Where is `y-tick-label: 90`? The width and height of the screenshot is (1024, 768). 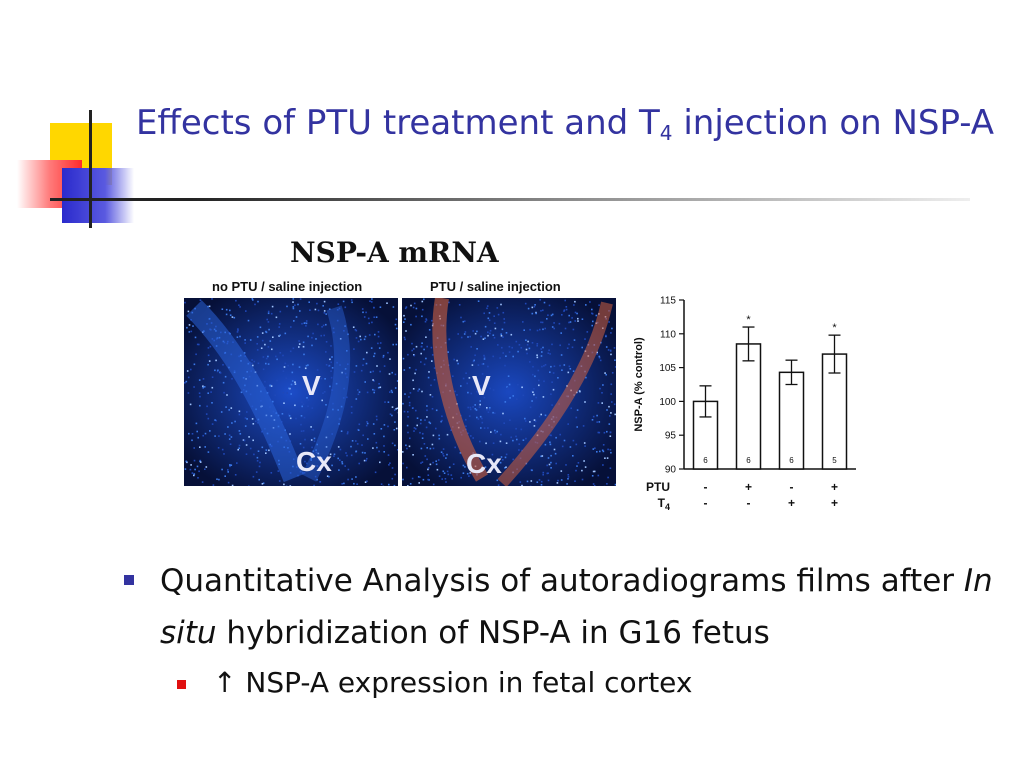 y-tick-label: 90 is located at coordinates (671, 470).